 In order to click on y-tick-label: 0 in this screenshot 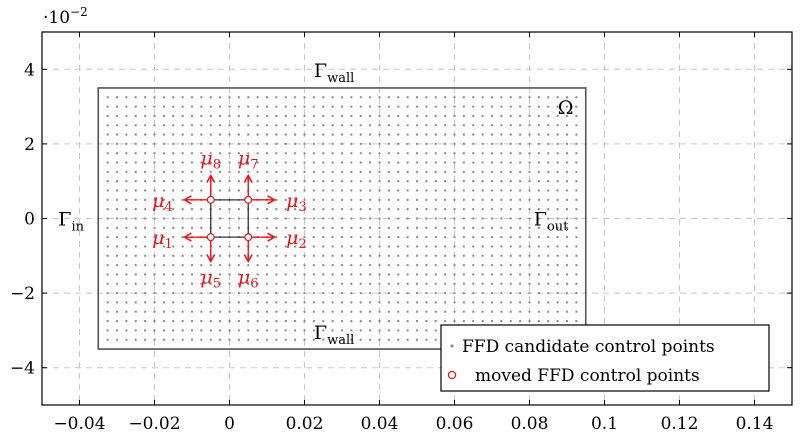, I will do `click(29, 220)`.